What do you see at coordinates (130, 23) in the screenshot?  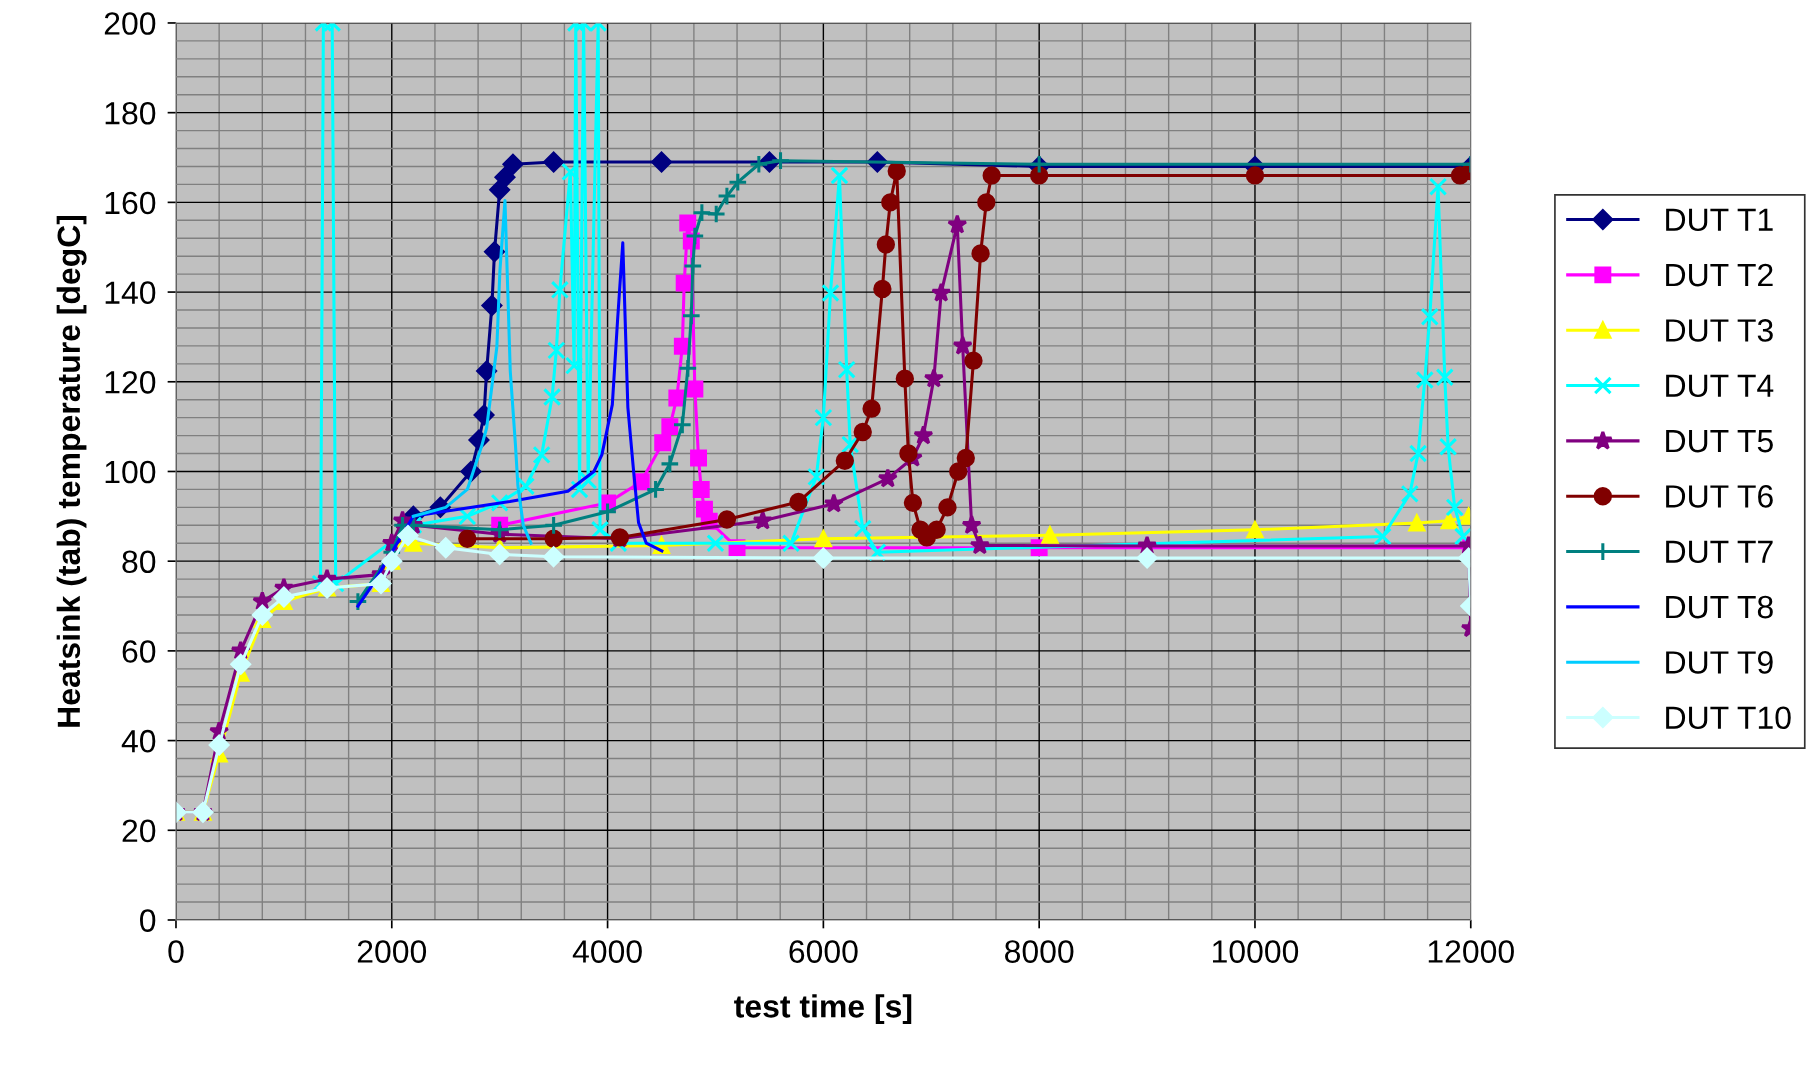 I see `y-tick-label: 200` at bounding box center [130, 23].